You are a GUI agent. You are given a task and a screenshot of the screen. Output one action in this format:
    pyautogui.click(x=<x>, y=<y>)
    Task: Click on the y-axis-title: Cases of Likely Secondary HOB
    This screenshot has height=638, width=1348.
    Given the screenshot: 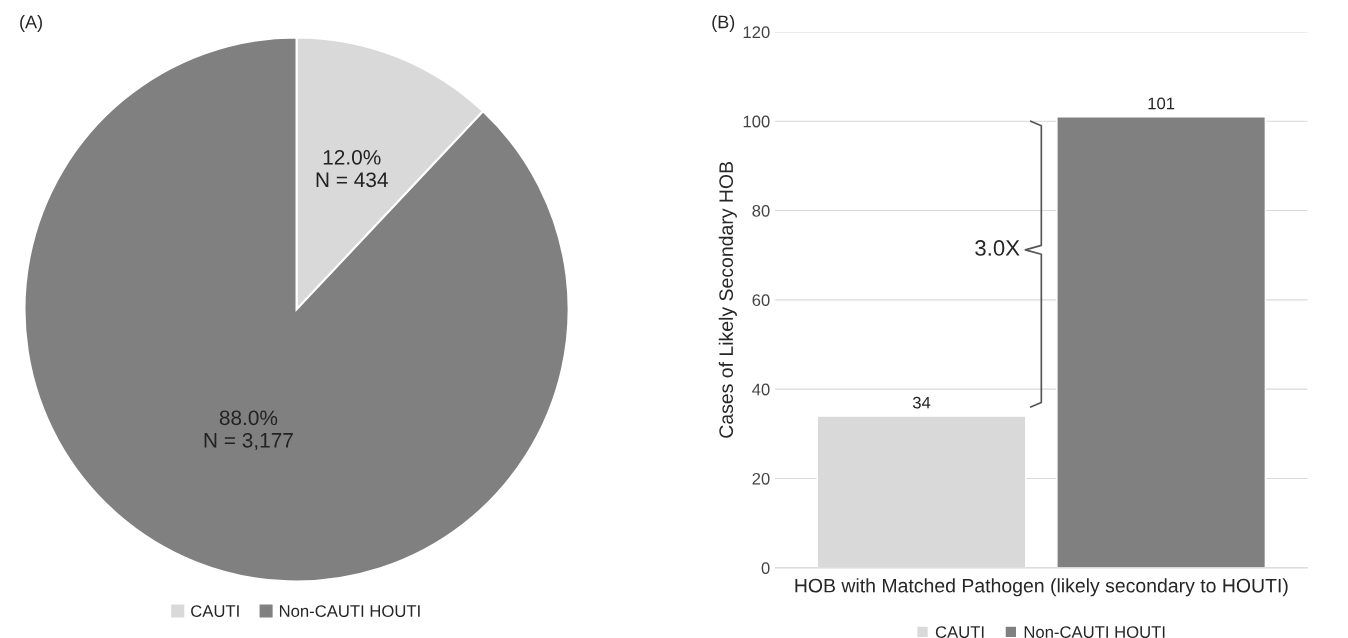 What is the action you would take?
    pyautogui.click(x=727, y=300)
    